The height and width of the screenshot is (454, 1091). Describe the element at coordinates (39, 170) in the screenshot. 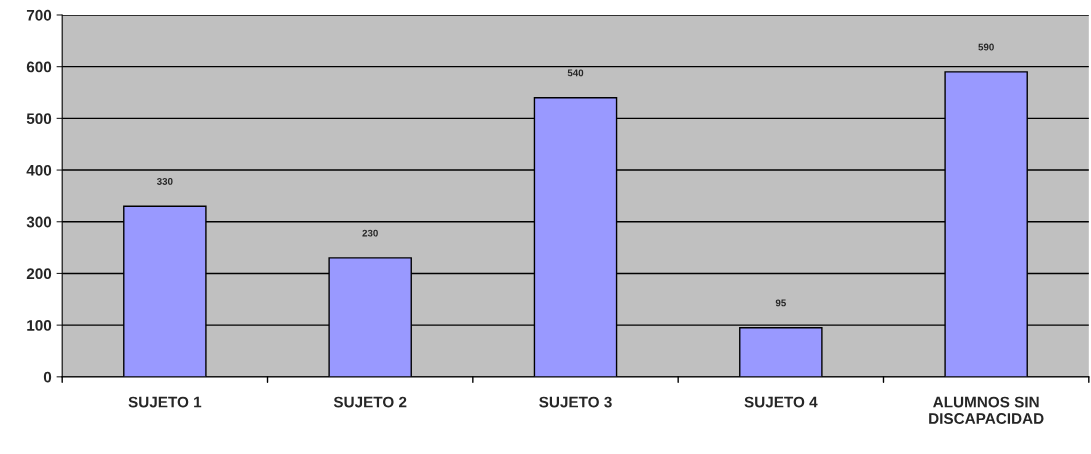

I see `y-tick-label: 400` at that location.